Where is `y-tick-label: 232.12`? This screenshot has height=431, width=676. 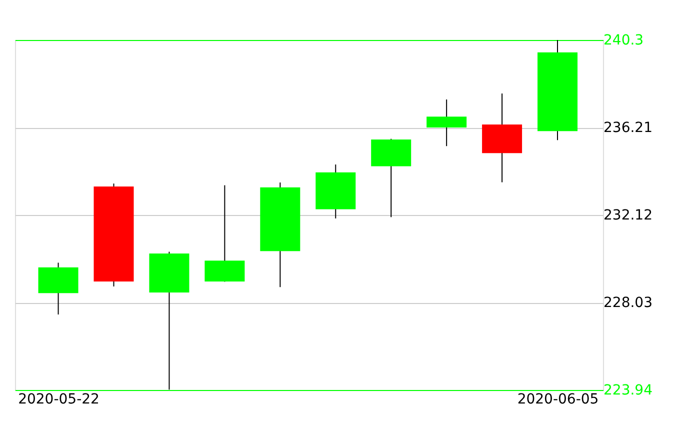 y-tick-label: 232.12 is located at coordinates (628, 216).